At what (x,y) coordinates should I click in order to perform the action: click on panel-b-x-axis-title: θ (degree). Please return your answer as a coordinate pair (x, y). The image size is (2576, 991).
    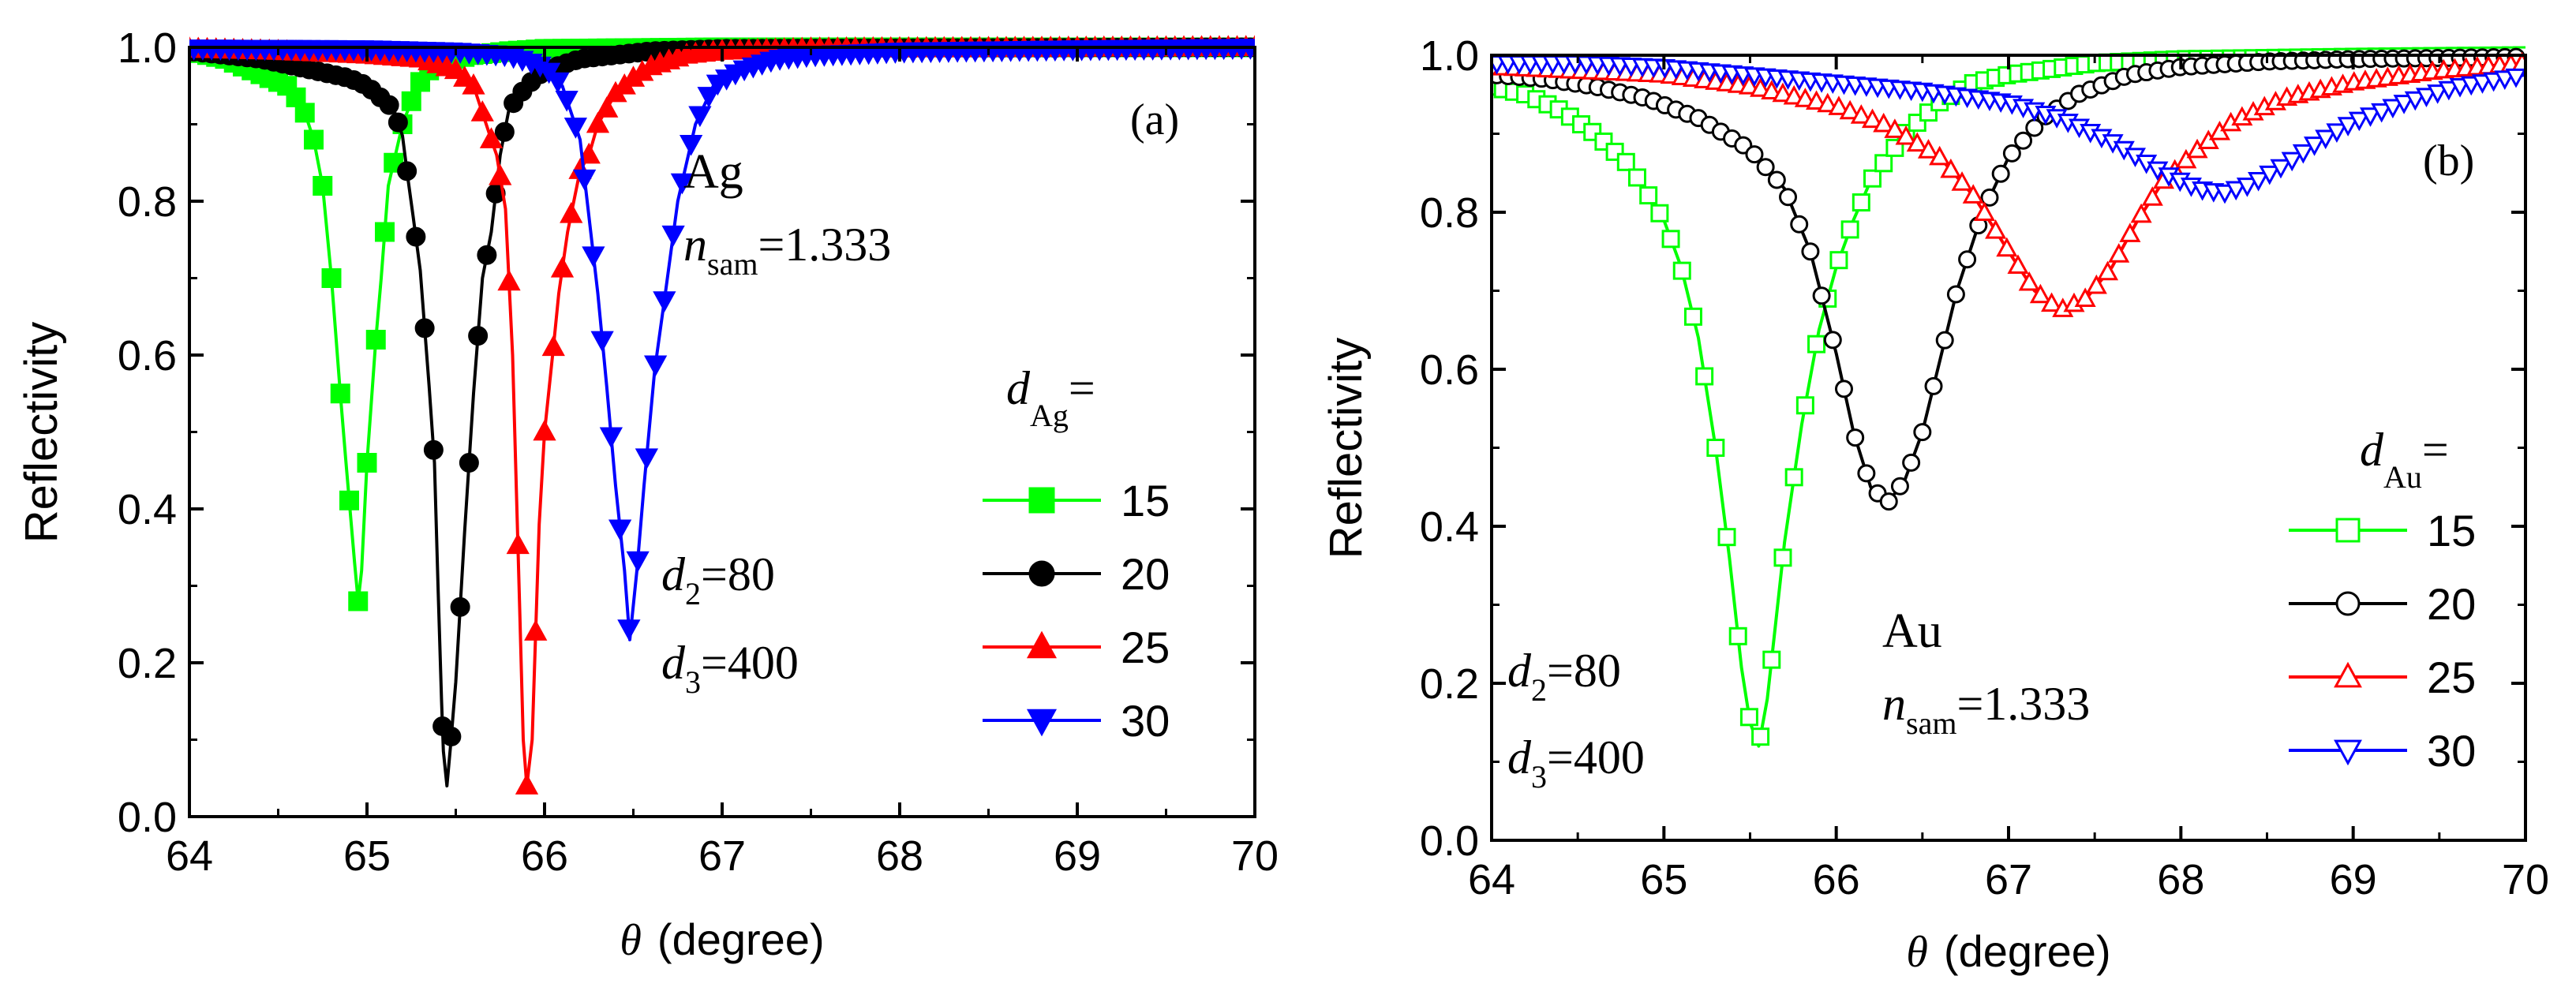
    Looking at the image, I should click on (2008, 952).